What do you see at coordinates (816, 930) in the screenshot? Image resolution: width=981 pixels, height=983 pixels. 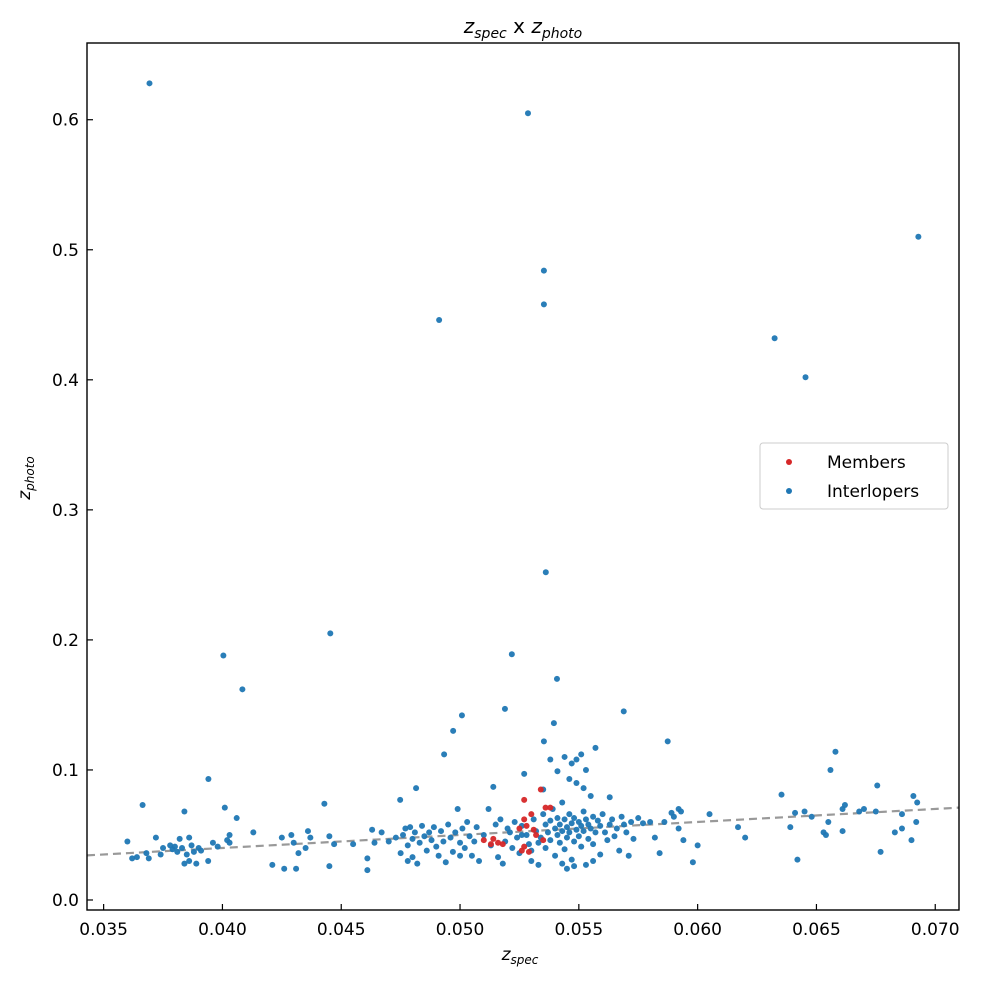 I see `x-tick-label: 0.065` at bounding box center [816, 930].